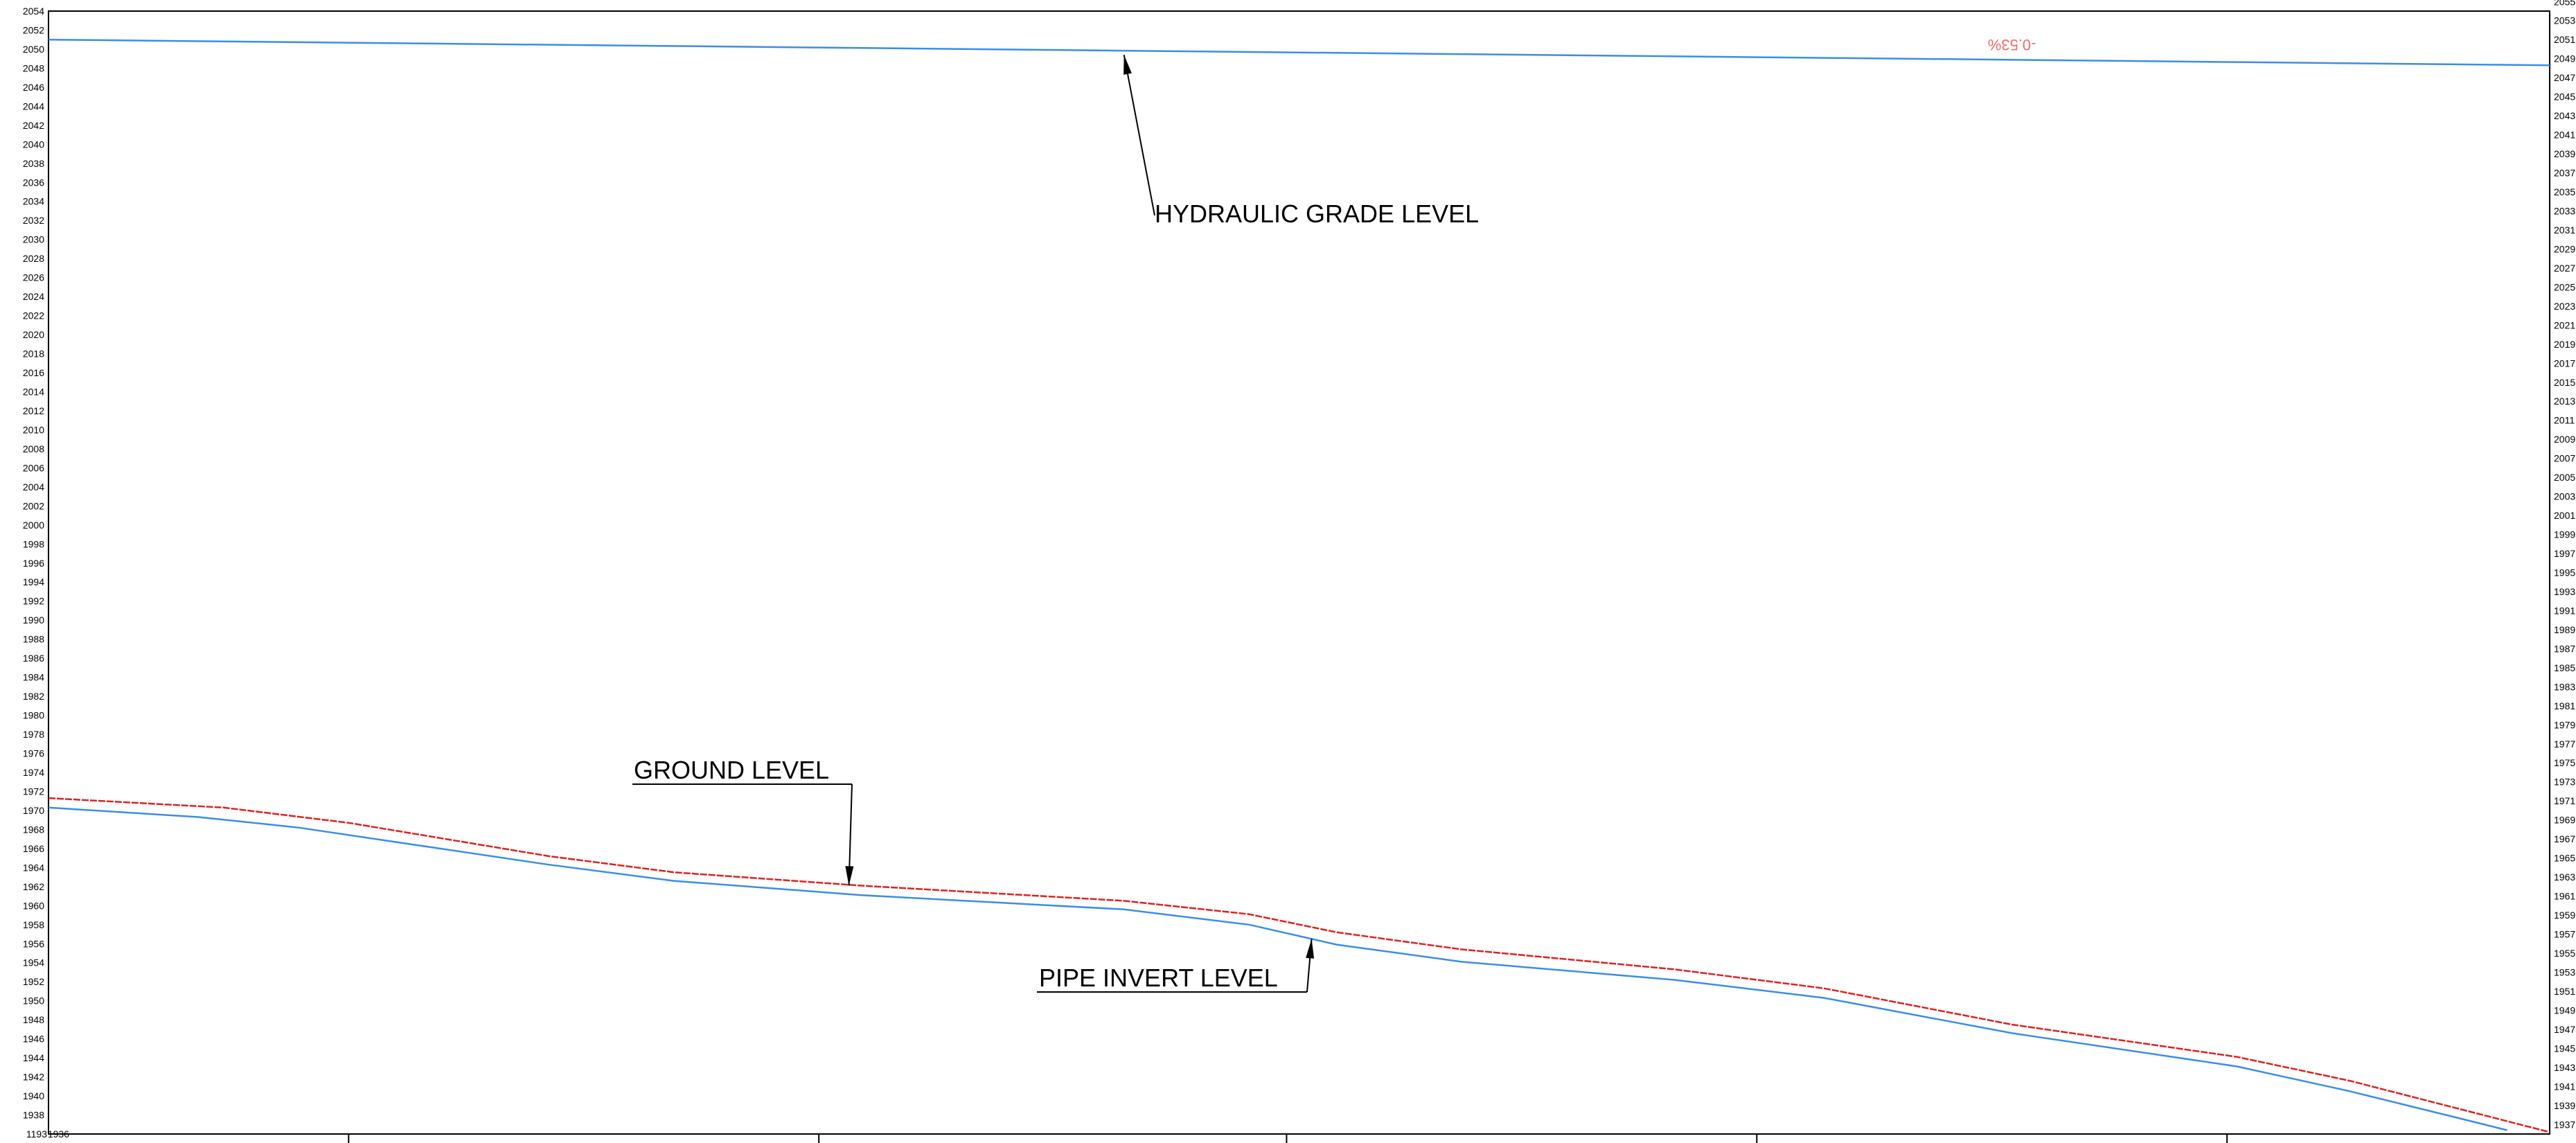 This screenshot has width=2576, height=1143. Describe the element at coordinates (33, 277) in the screenshot. I see `left-tick-label: 2026` at that location.